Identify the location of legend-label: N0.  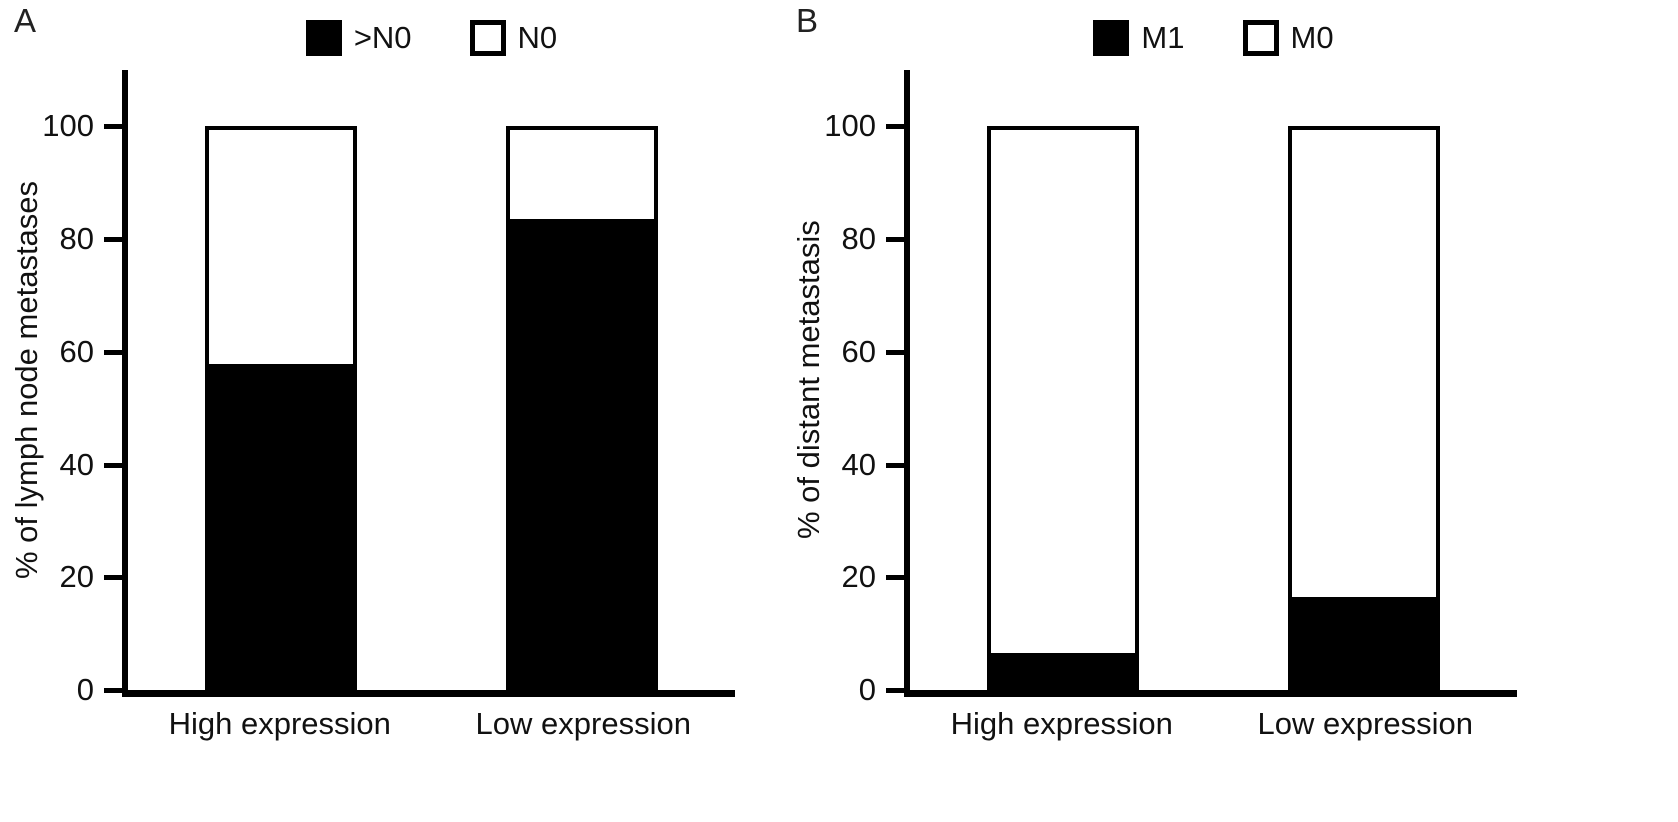
(537, 37).